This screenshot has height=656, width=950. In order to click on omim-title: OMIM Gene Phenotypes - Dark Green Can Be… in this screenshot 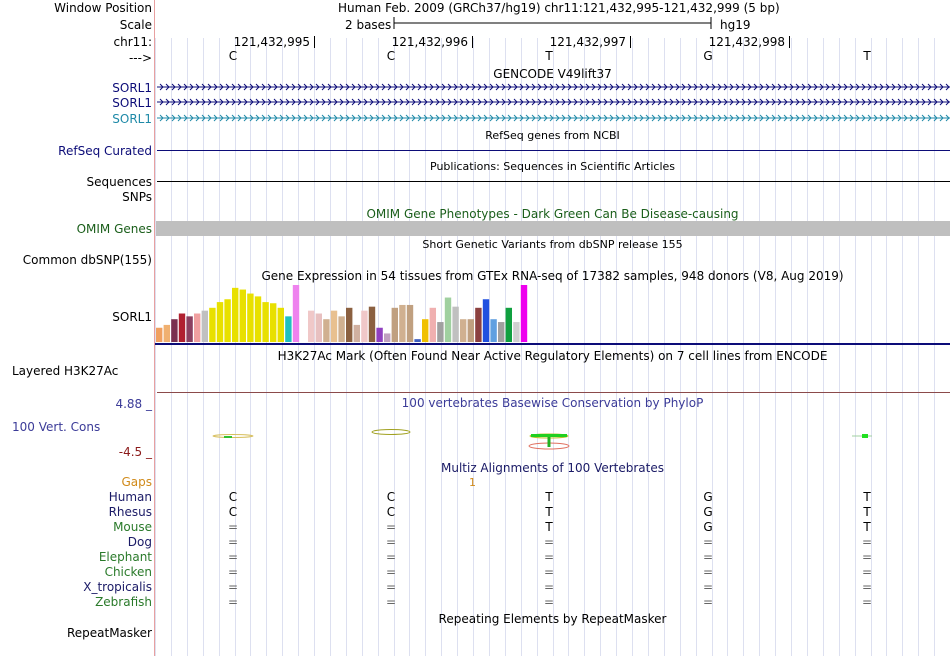, I will do `click(552, 214)`.